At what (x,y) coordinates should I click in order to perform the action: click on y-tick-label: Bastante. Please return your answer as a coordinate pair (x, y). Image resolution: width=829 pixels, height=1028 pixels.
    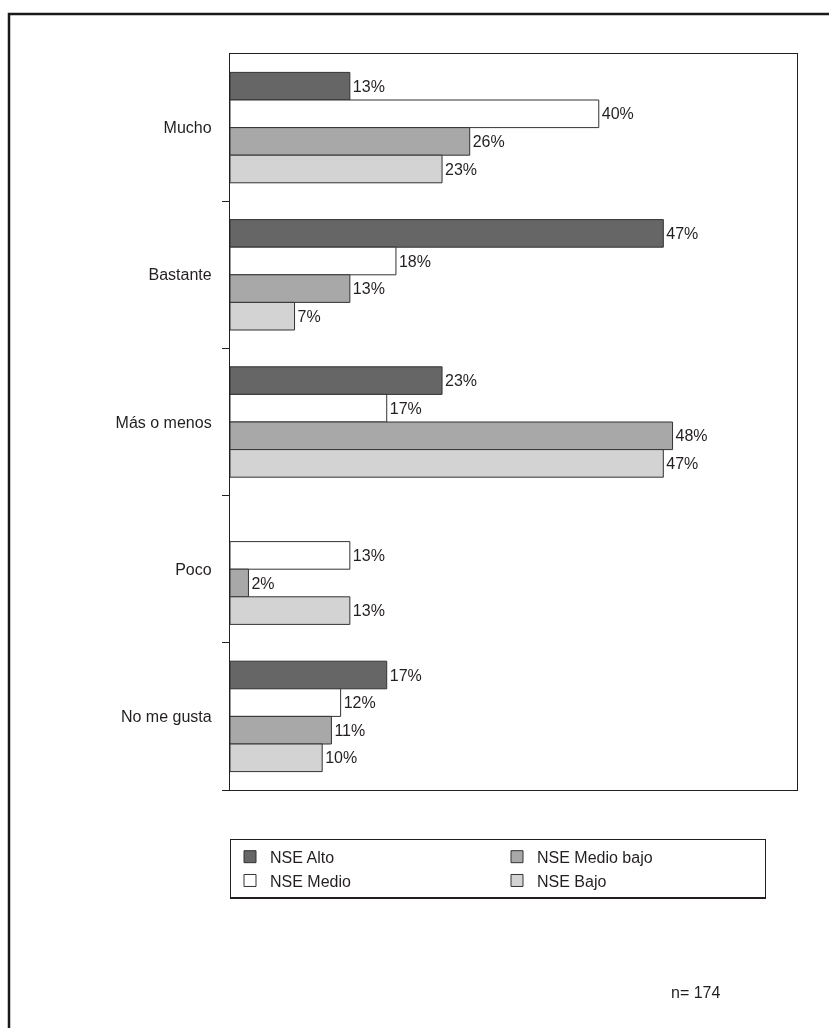
    Looking at the image, I should click on (180, 275).